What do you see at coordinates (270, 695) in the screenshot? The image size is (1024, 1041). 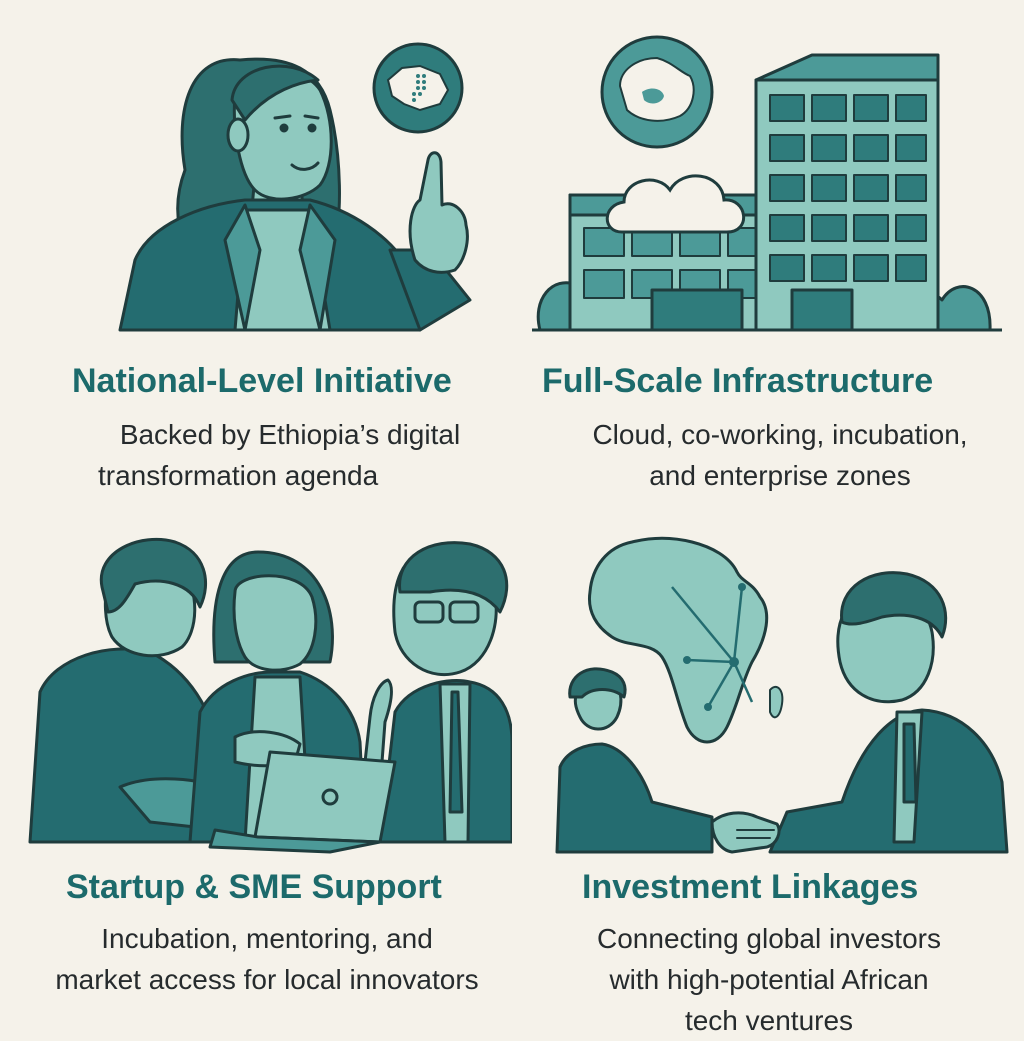 I see `team-meeting-icon` at bounding box center [270, 695].